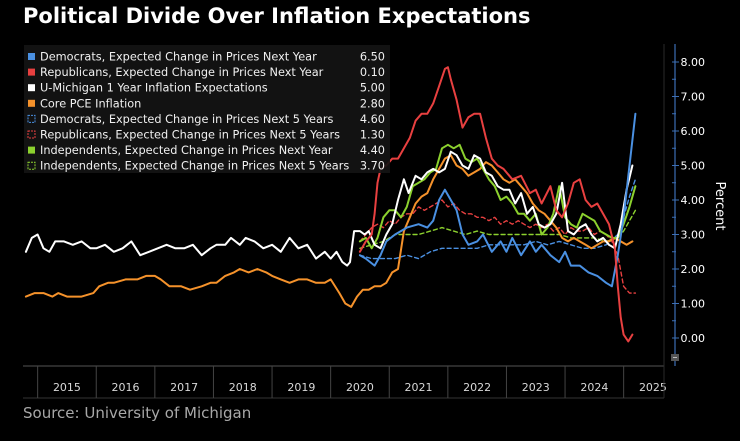 The image size is (740, 441). What do you see at coordinates (719, 206) in the screenshot?
I see `y-axis-label: Percent` at bounding box center [719, 206].